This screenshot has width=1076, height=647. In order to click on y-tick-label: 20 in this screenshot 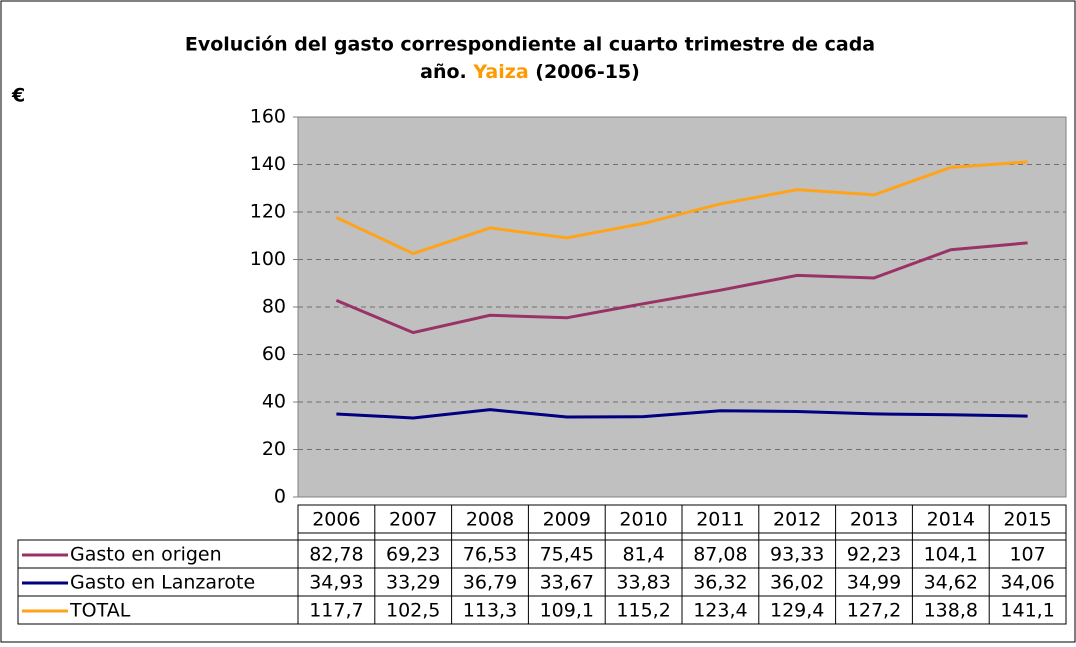, I will do `click(274, 449)`.